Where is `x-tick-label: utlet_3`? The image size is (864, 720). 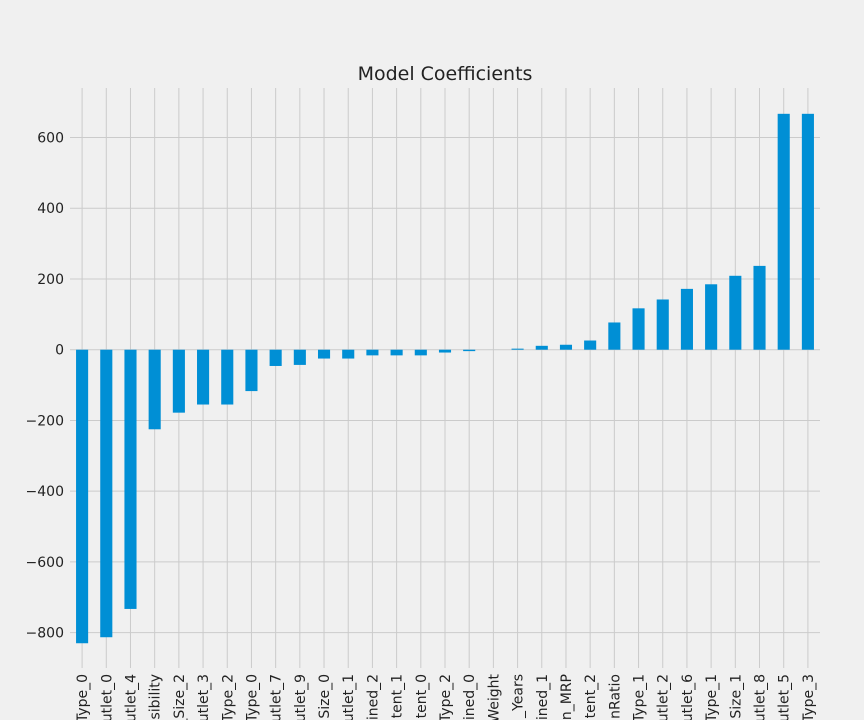 x-tick-label: utlet_3 is located at coordinates (204, 697).